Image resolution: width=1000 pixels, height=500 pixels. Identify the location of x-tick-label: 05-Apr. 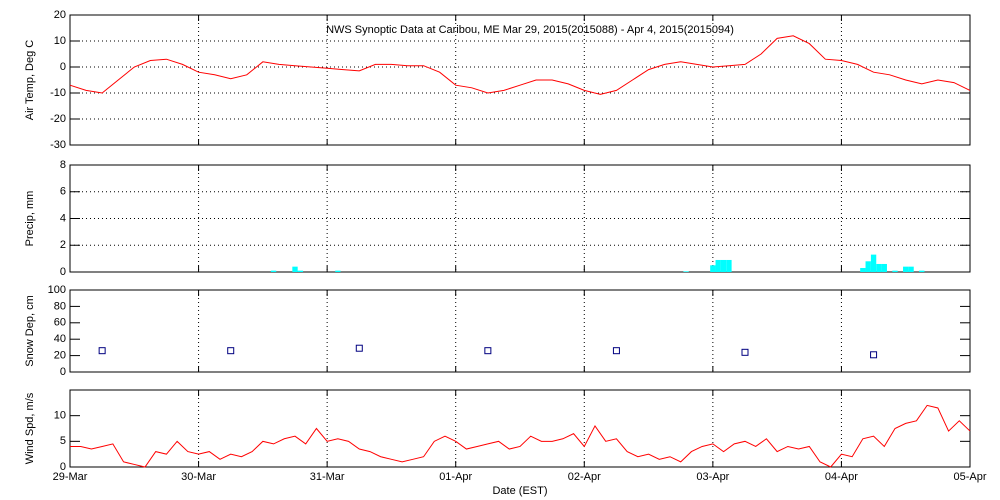
(969, 477).